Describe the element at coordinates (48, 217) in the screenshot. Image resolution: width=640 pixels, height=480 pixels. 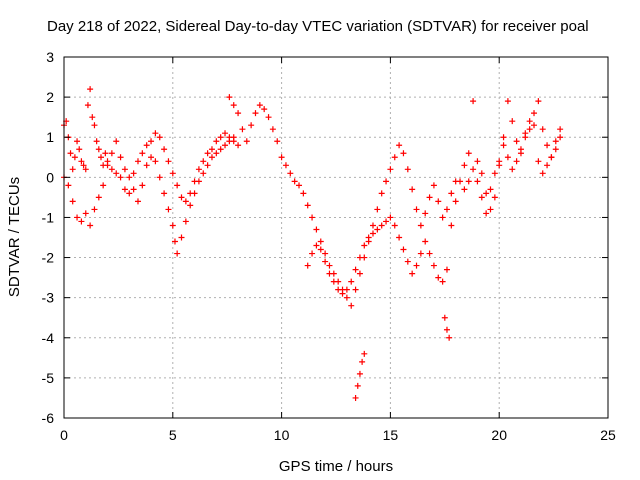
I see `y-tick-label: -1` at that location.